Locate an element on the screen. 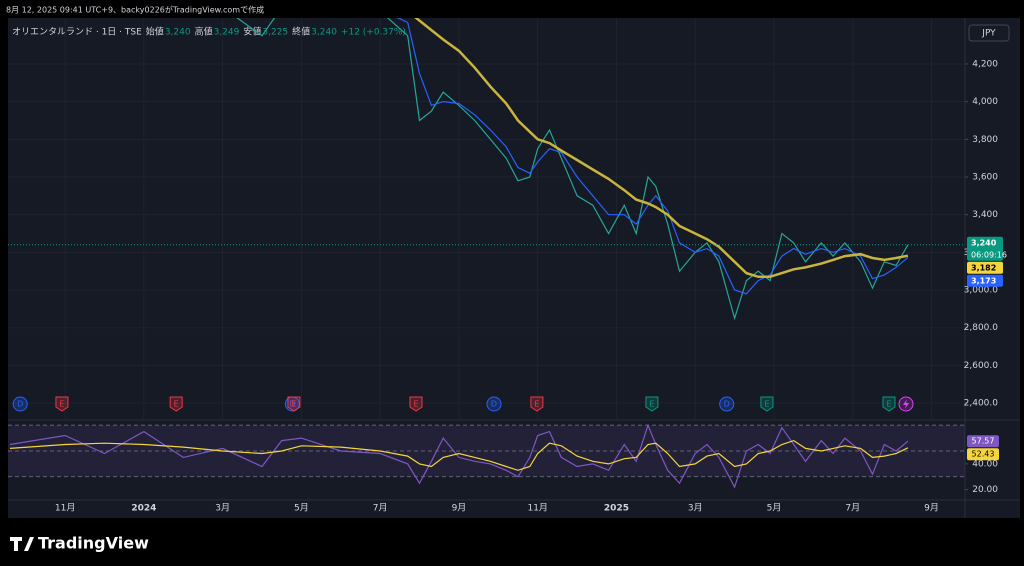 The image size is (1024, 566). y-tick-label: 3,000.0 is located at coordinates (981, 291).